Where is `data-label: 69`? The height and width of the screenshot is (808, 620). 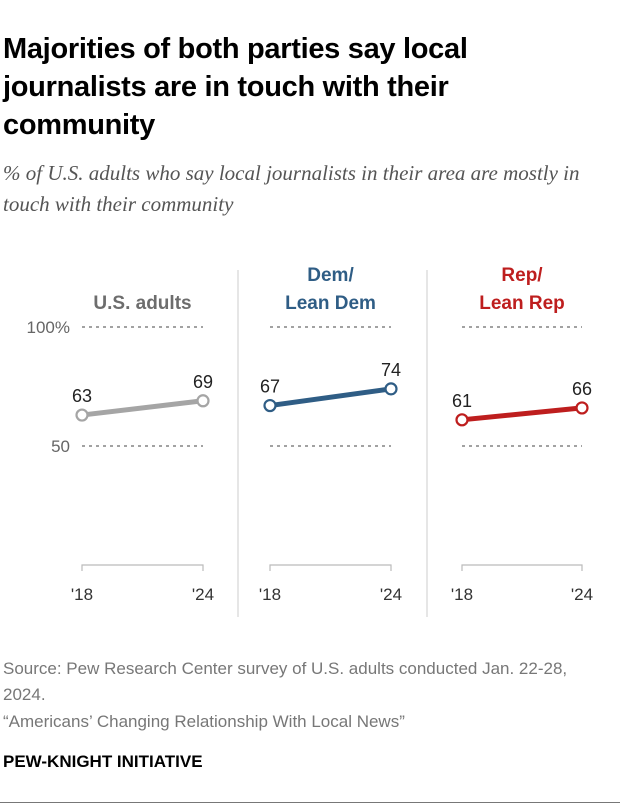
data-label: 69 is located at coordinates (203, 382).